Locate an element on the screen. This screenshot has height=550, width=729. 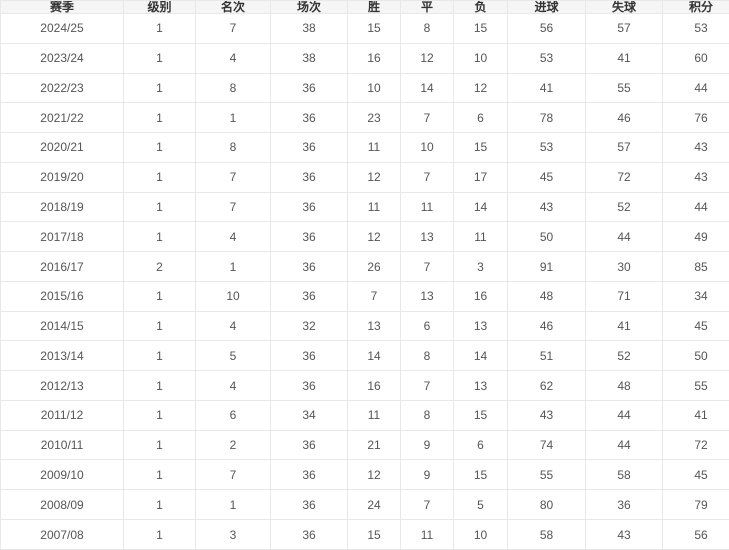
cell-season: 2015/16 is located at coordinates (62, 296).